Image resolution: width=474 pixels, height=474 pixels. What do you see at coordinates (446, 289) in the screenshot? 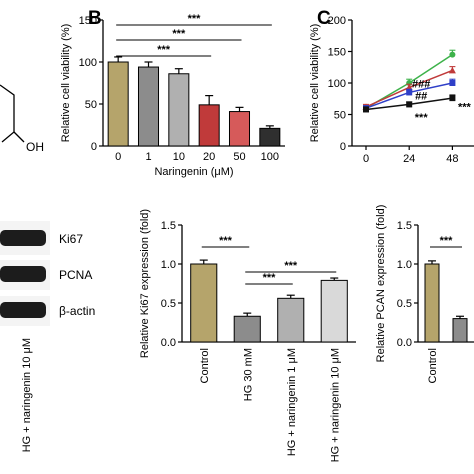
I see `chart-e-error-bars` at bounding box center [446, 289].